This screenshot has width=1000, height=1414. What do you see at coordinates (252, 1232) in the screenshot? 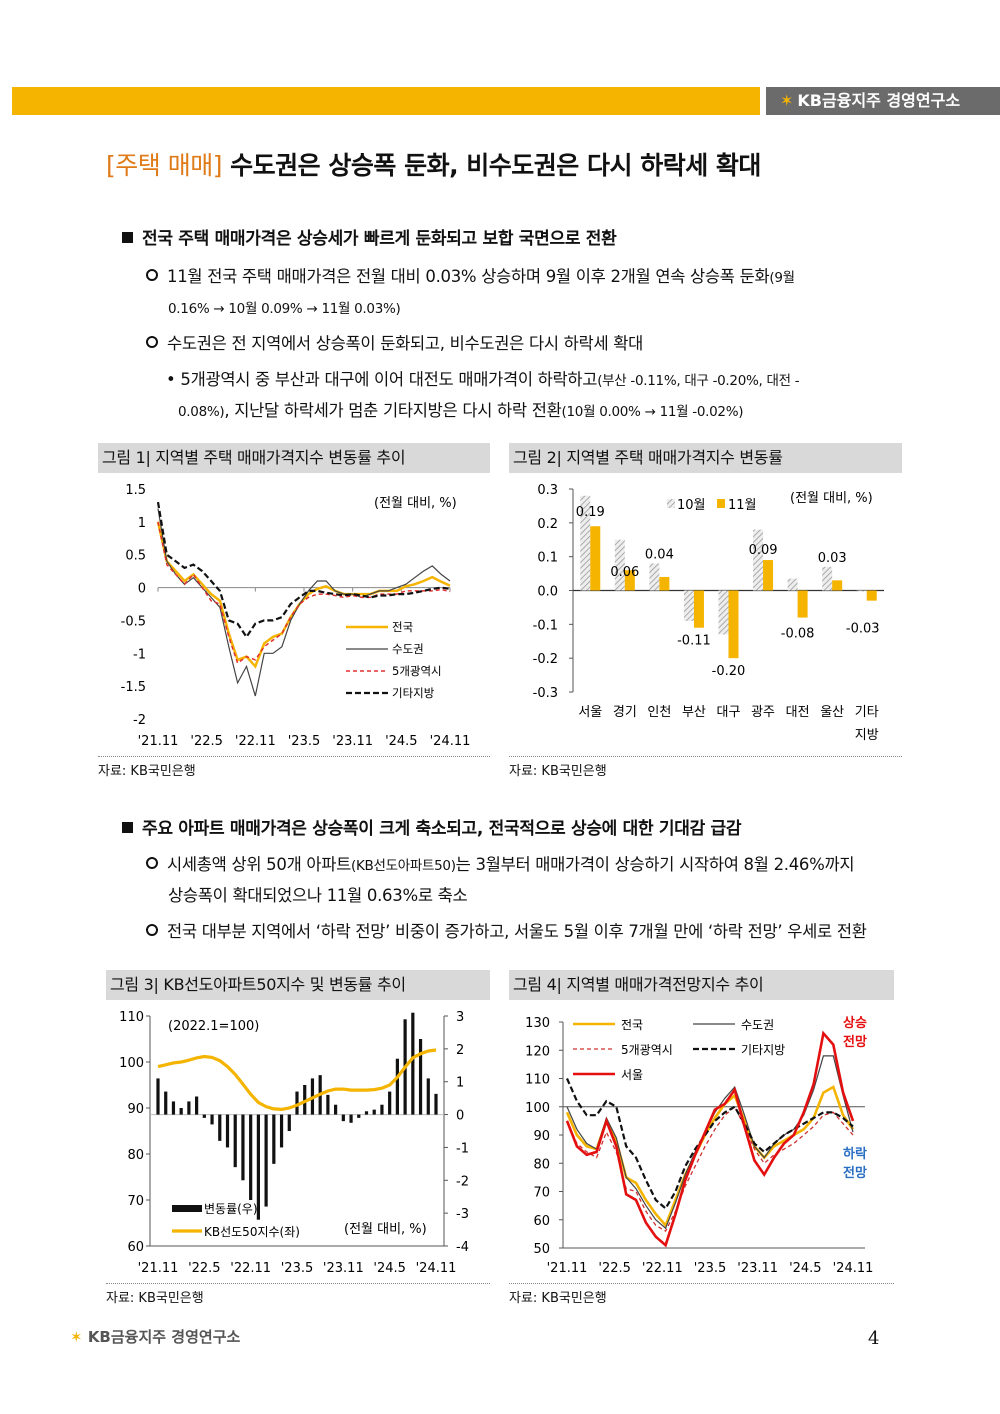
I see `legend-label: KB선도50지수(좌)` at bounding box center [252, 1232].